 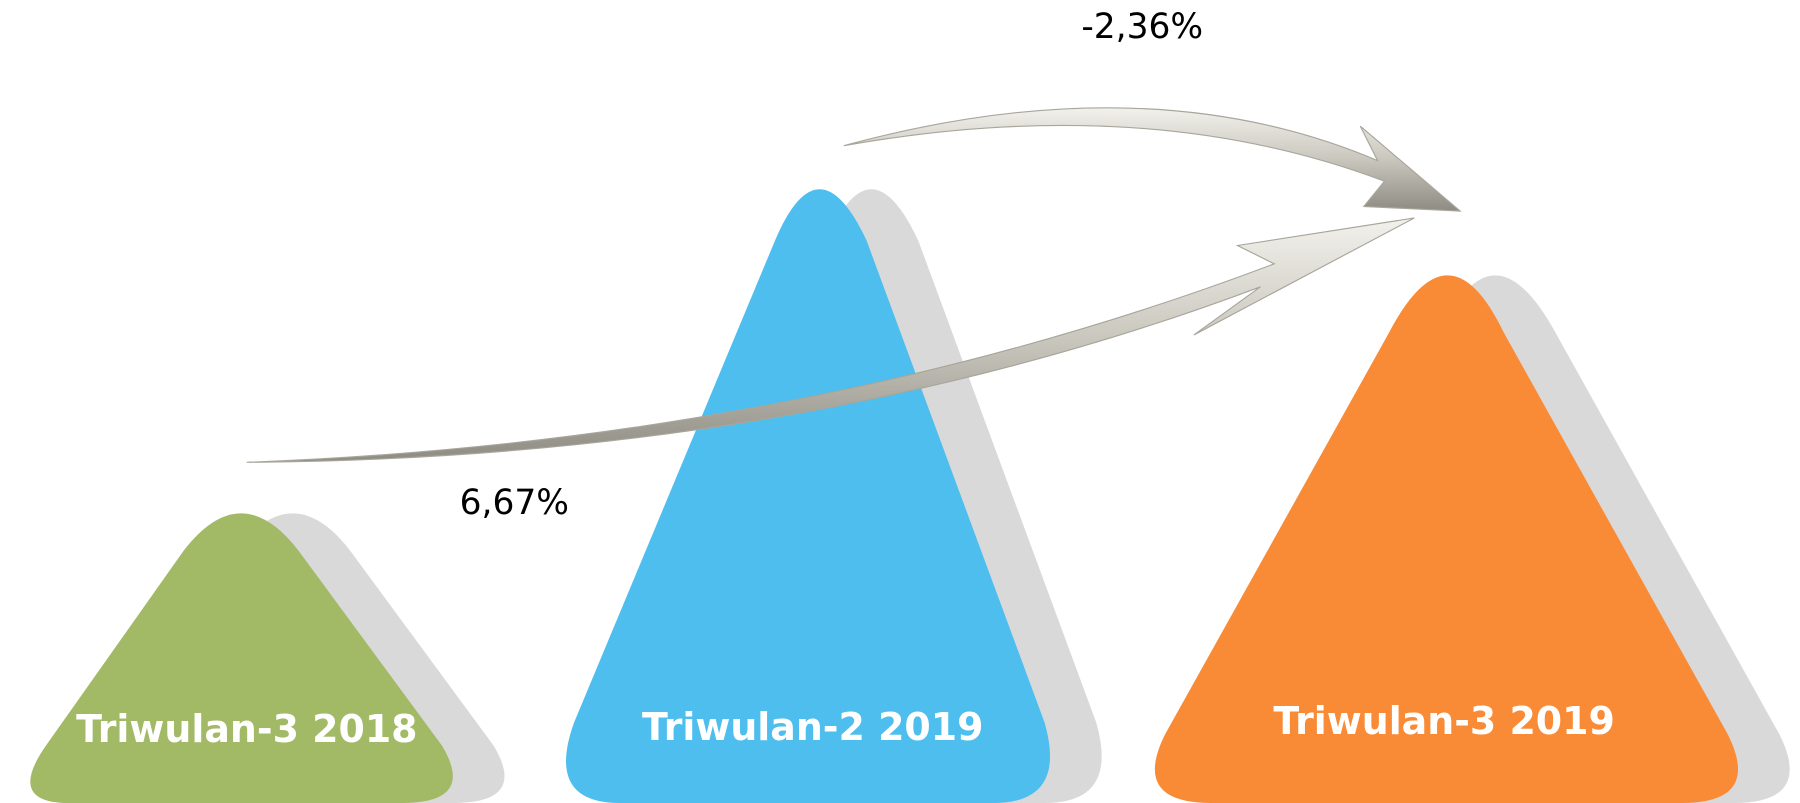 I want to click on period-label: Triwulan-3 2019, so click(x=1443, y=721).